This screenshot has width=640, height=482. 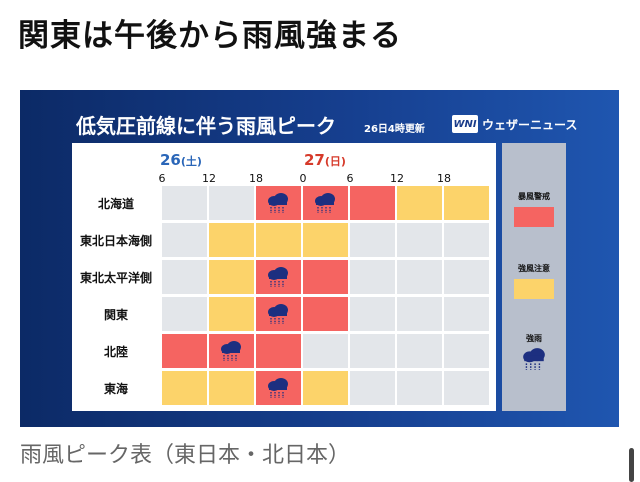 What do you see at coordinates (325, 160) in the screenshot?
I see `day-27-label: 27(日)` at bounding box center [325, 160].